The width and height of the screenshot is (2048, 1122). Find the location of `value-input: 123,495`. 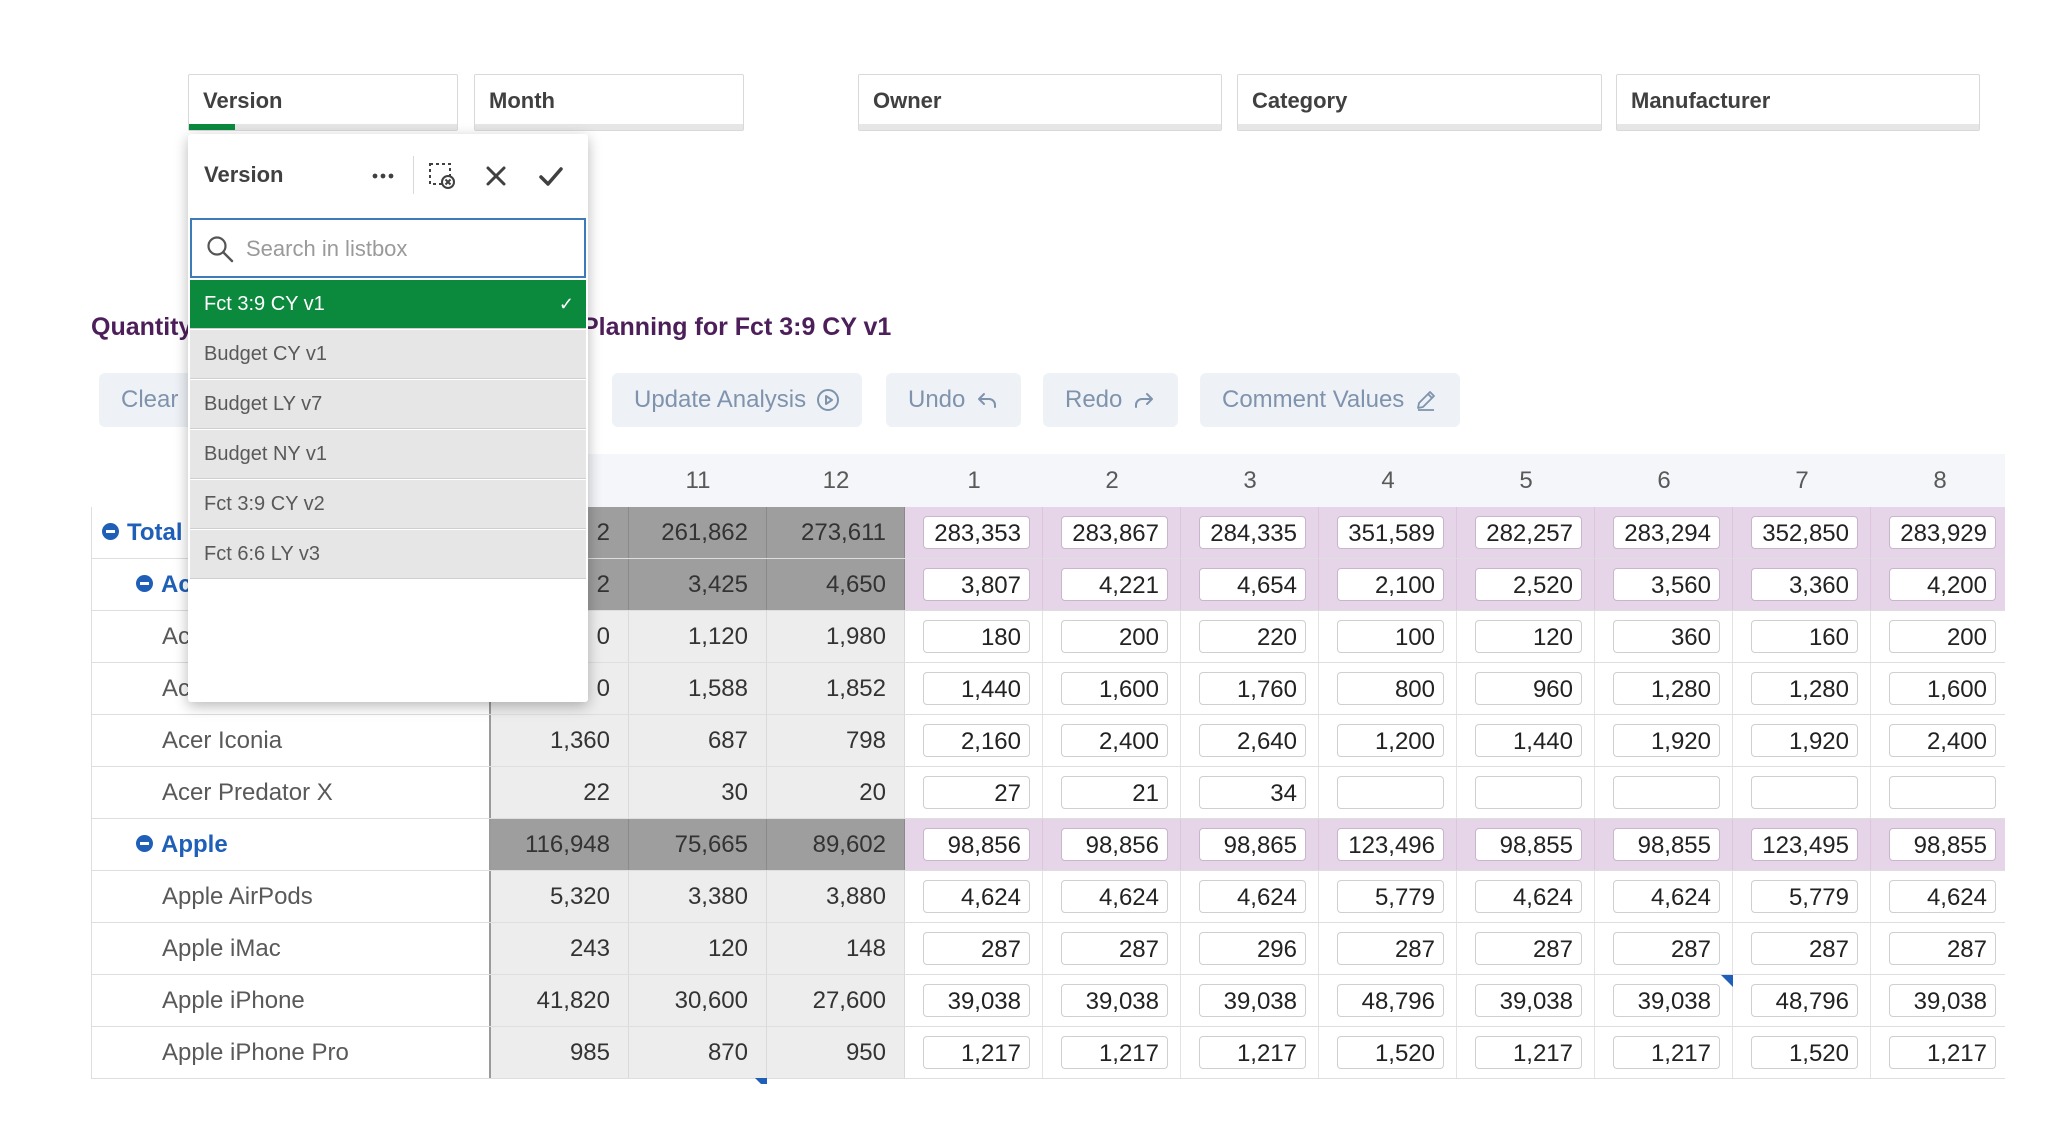

value-input: 123,495 is located at coordinates (1804, 844).